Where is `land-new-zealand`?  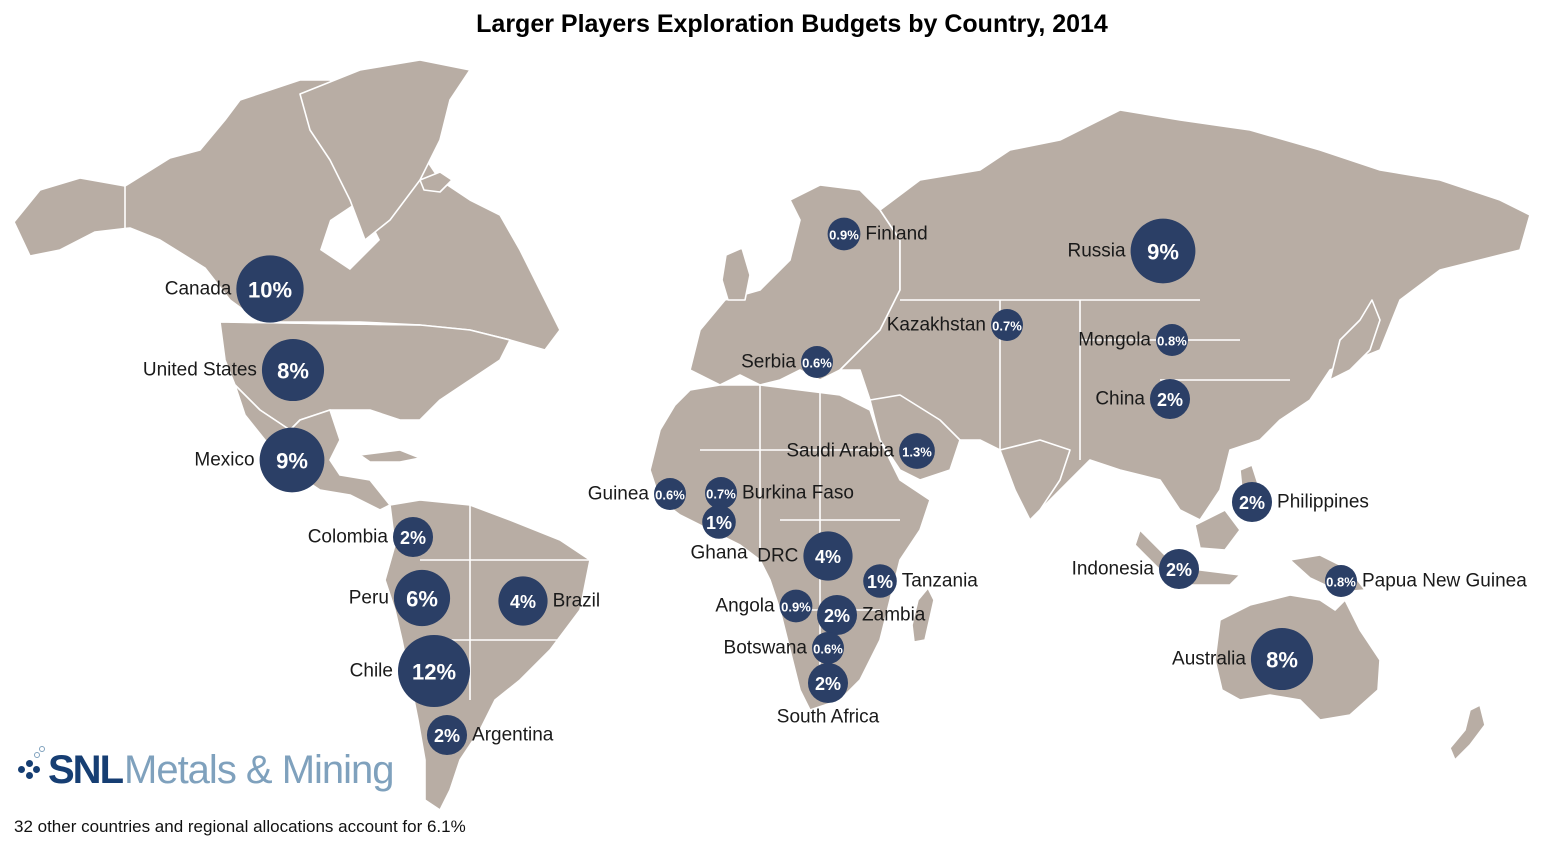
land-new-zealand is located at coordinates (1467, 732).